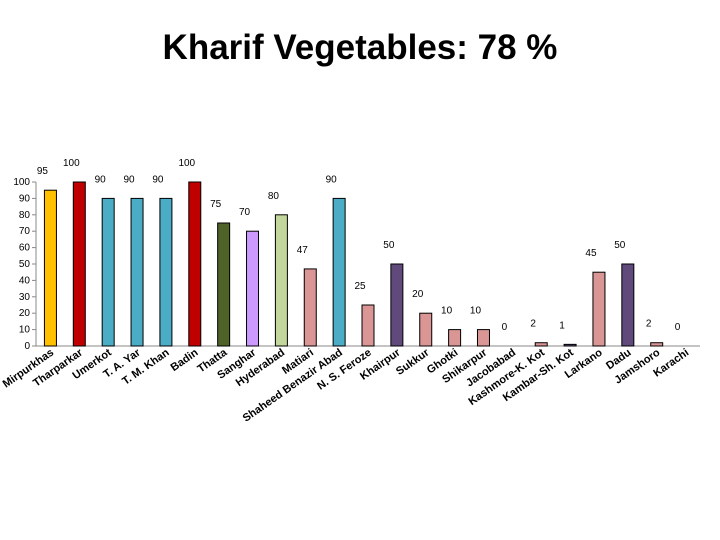 This screenshot has width=720, height=540. Describe the element at coordinates (25, 215) in the screenshot. I see `y-tick-label: 80` at that location.